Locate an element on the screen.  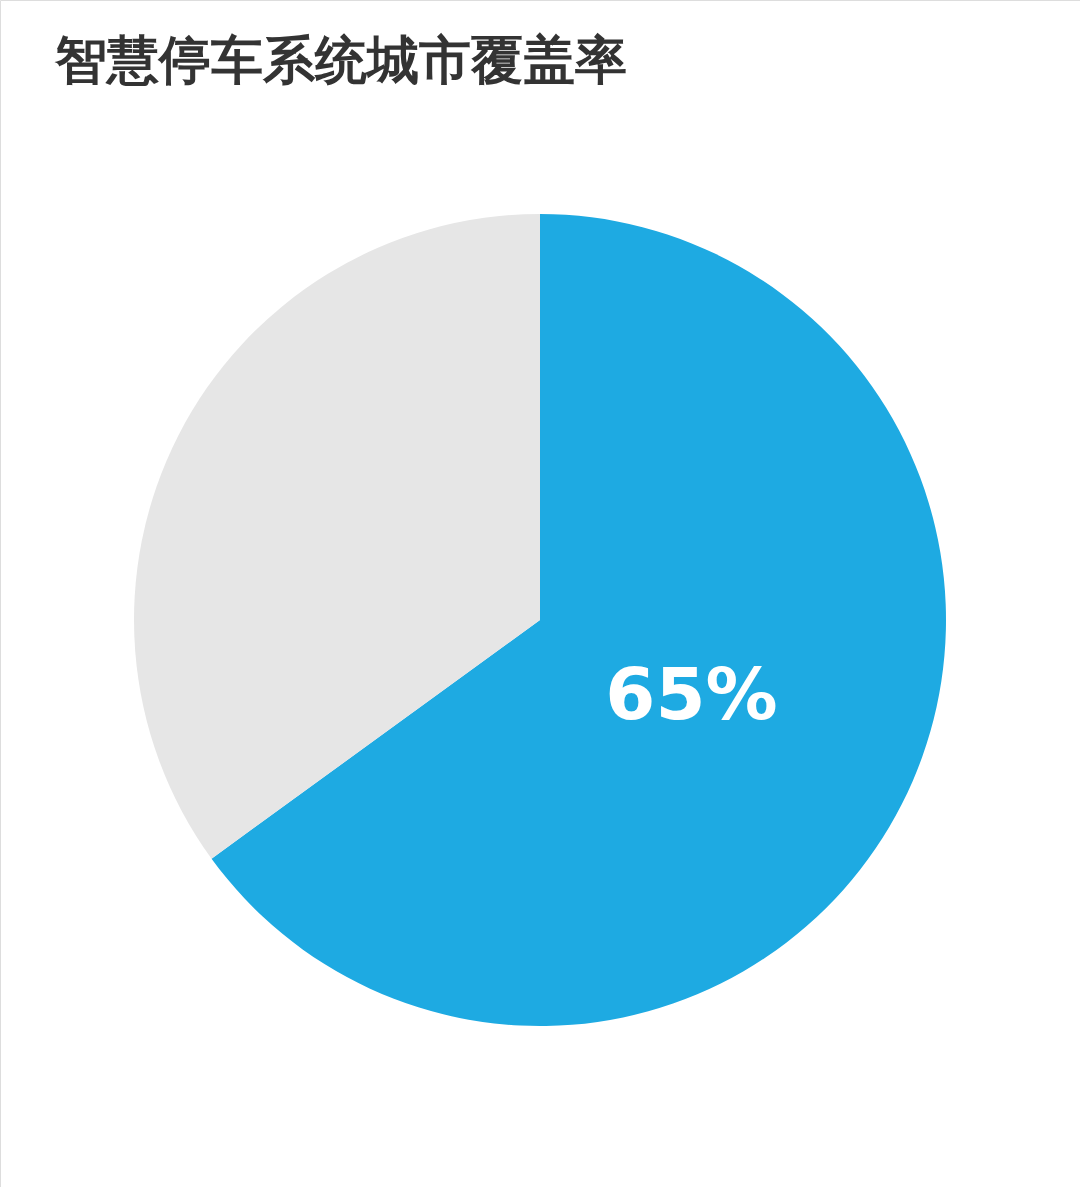
chart-title: 智慧停车系统城市覆盖率 is located at coordinates (340, 60).